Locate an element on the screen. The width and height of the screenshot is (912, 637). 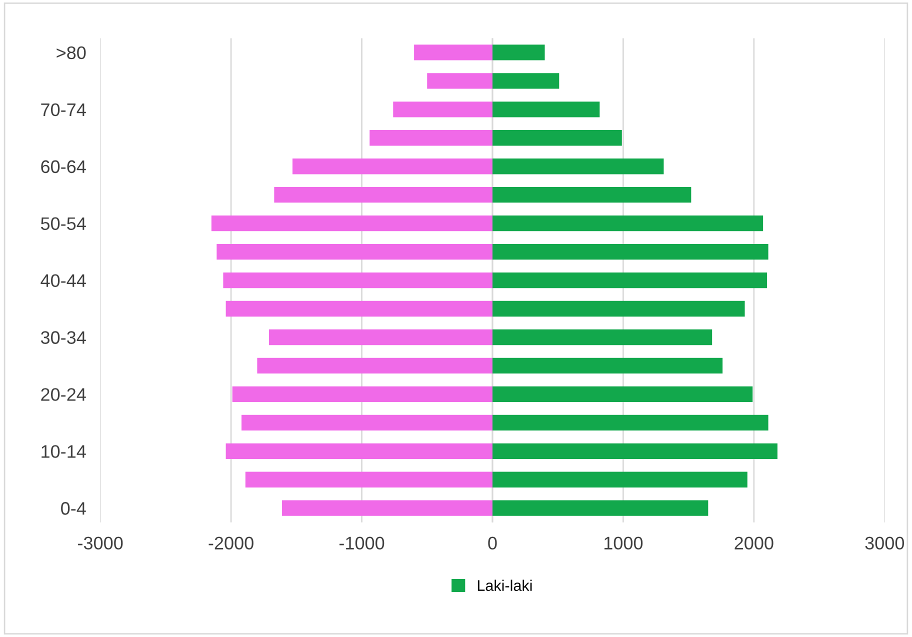
x-tick-label: -3000 is located at coordinates (100, 543).